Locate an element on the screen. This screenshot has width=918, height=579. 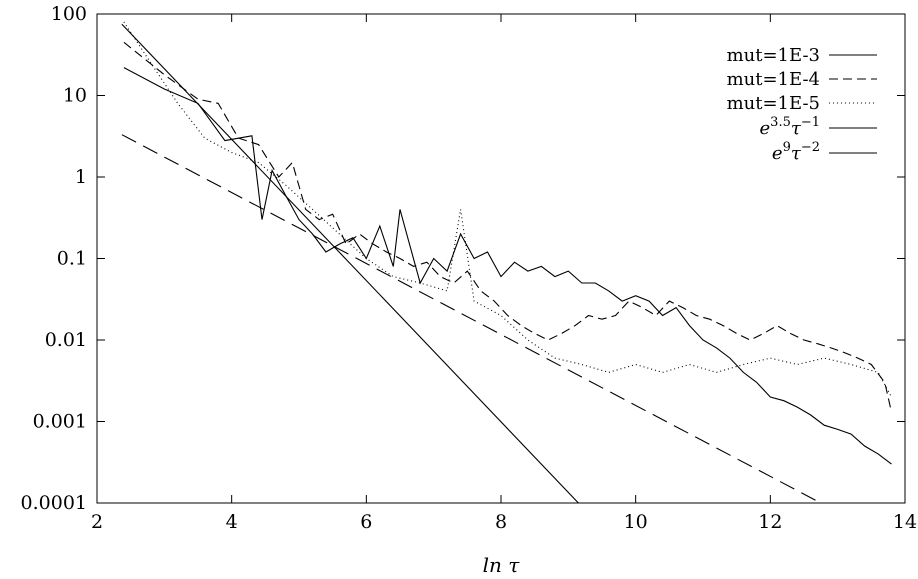
y-tick-label: 0.1 is located at coordinates (72, 259).